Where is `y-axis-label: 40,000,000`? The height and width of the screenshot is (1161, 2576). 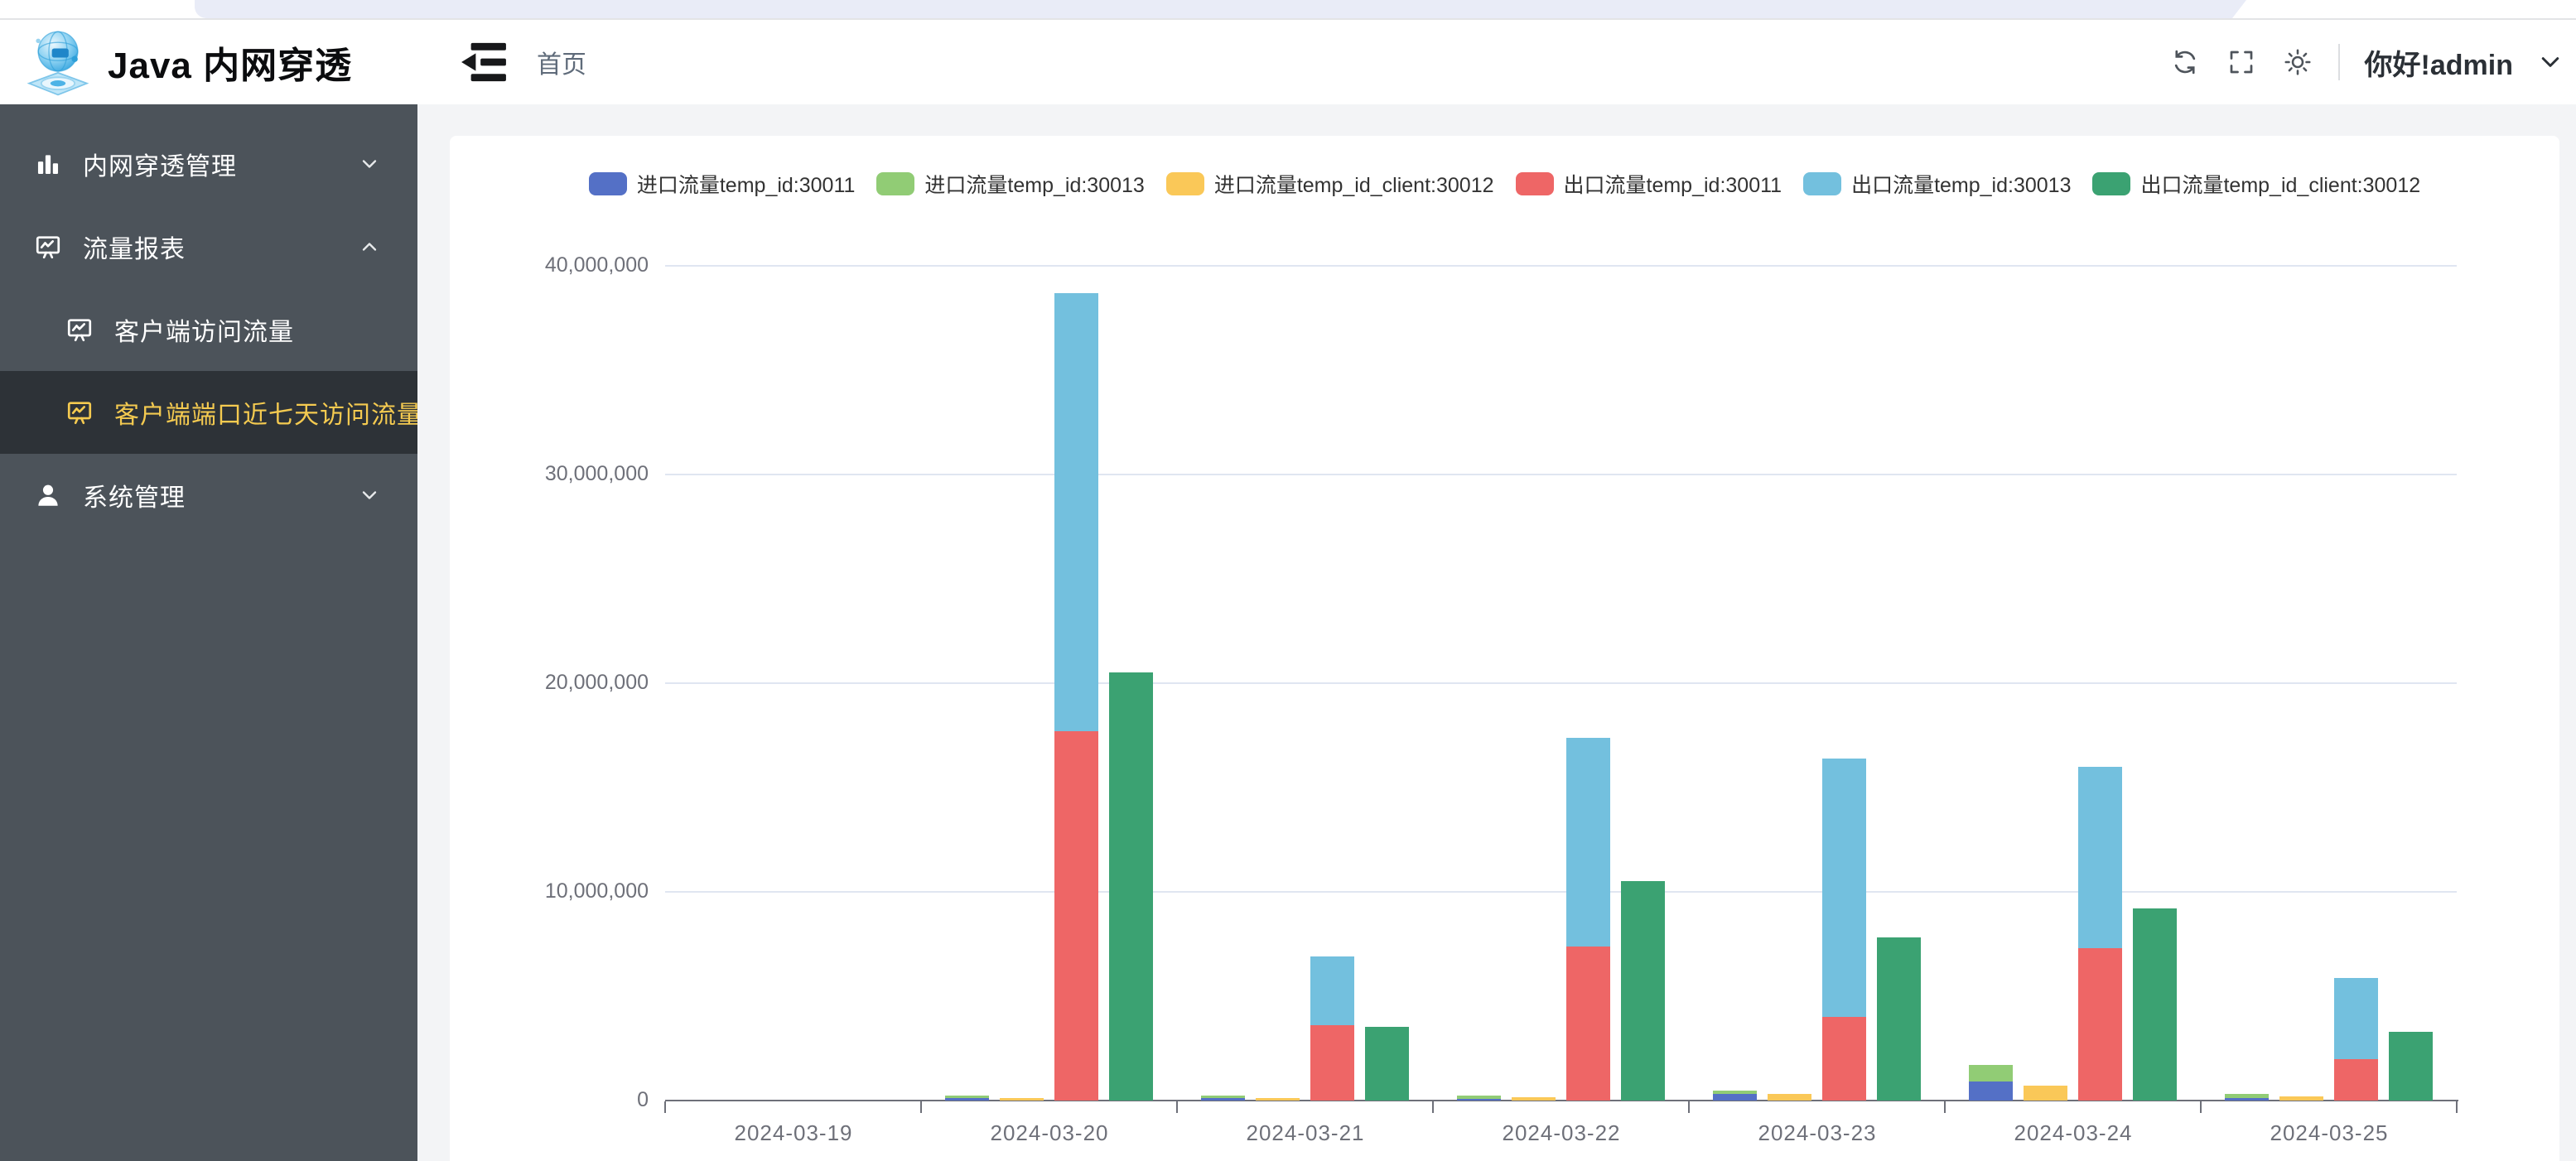
y-axis-label: 40,000,000 is located at coordinates (596, 265).